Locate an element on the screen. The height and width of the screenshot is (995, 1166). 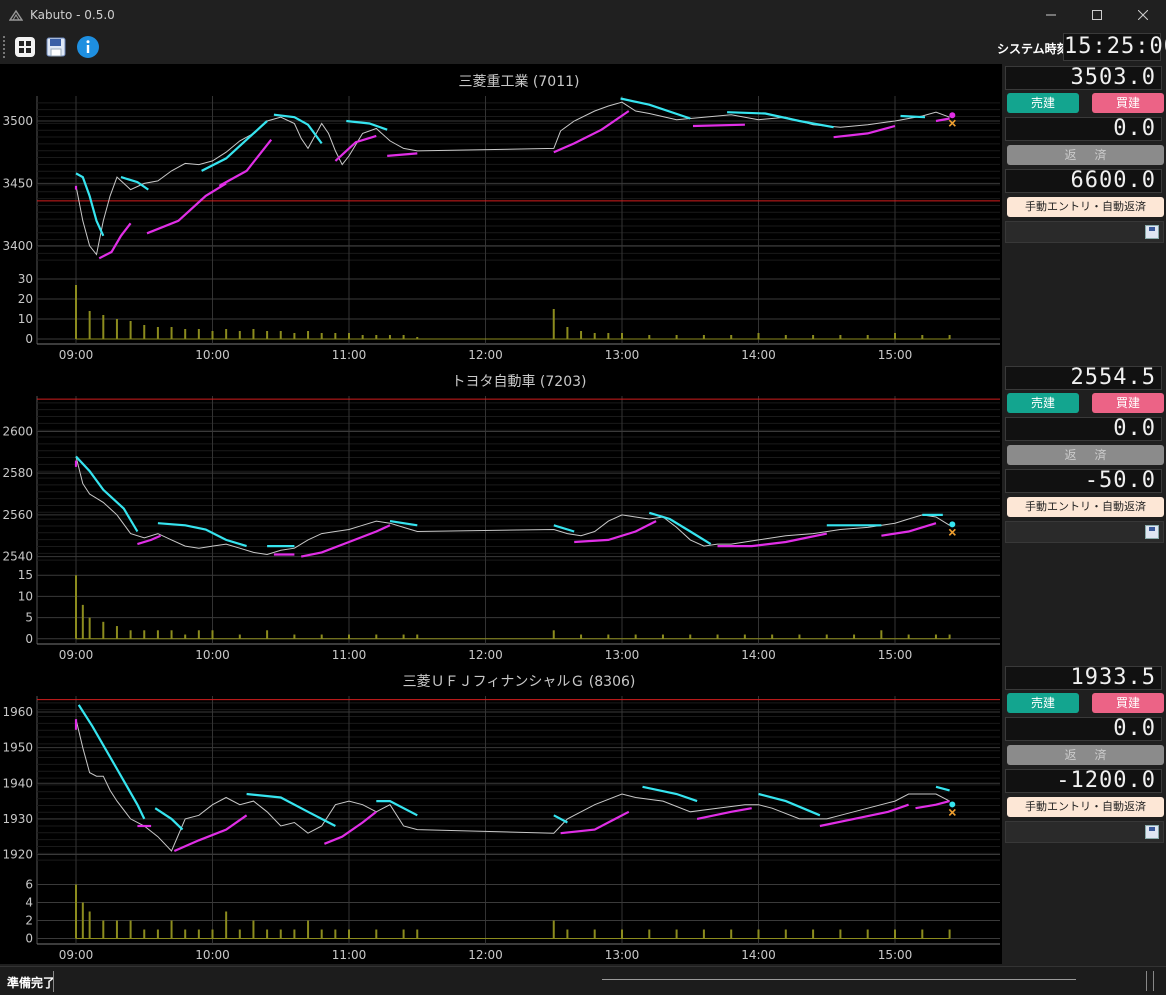
save-button is located at coordinates (56, 47).